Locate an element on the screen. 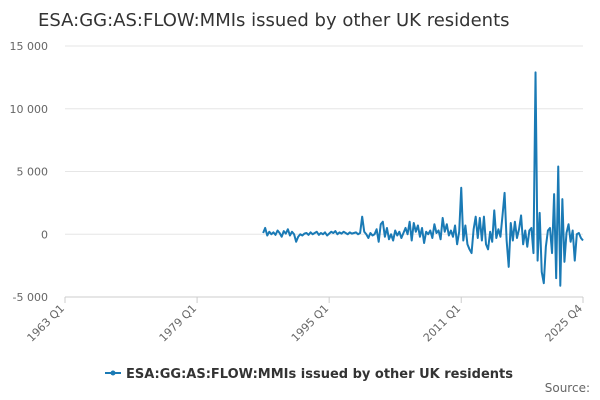  x-tick-label: 2011 Q1 is located at coordinates (442, 323).